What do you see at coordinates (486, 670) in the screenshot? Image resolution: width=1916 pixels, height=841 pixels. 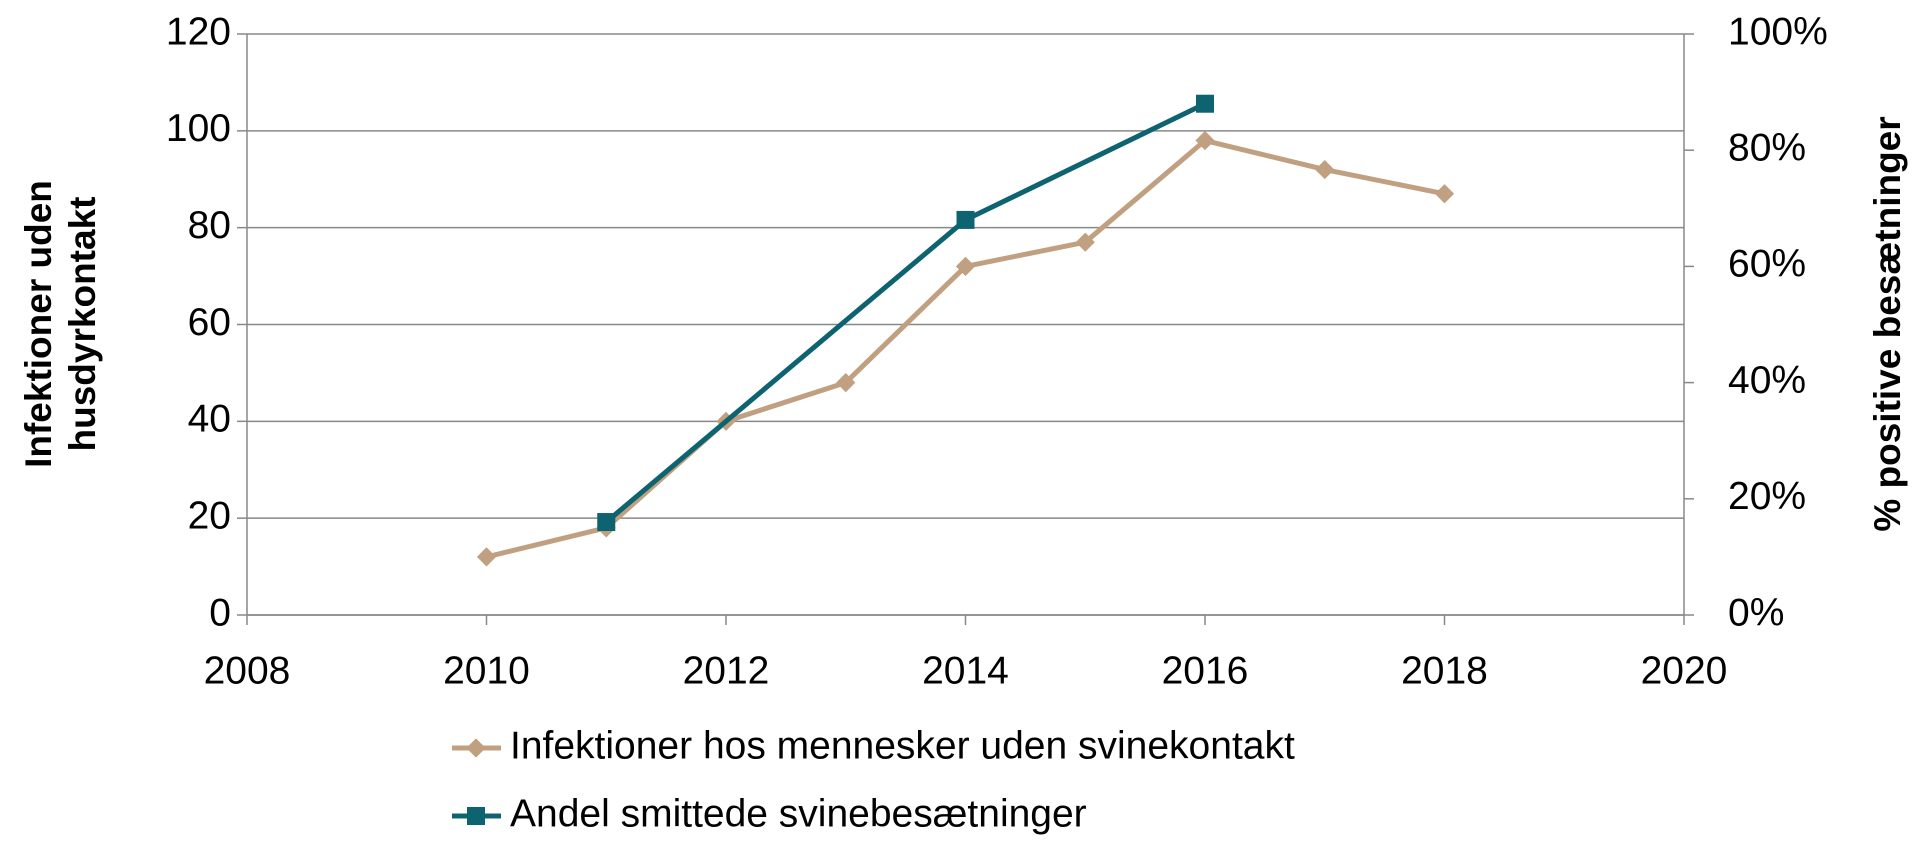 I see `x-tick-label: 2010` at bounding box center [486, 670].